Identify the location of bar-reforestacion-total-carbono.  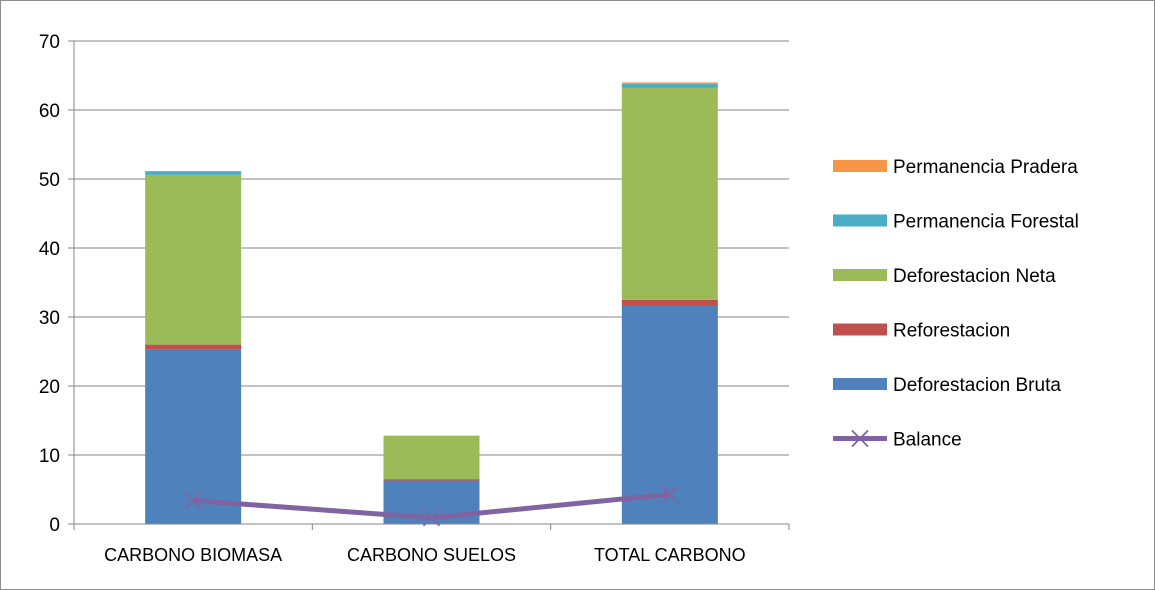
(669, 302).